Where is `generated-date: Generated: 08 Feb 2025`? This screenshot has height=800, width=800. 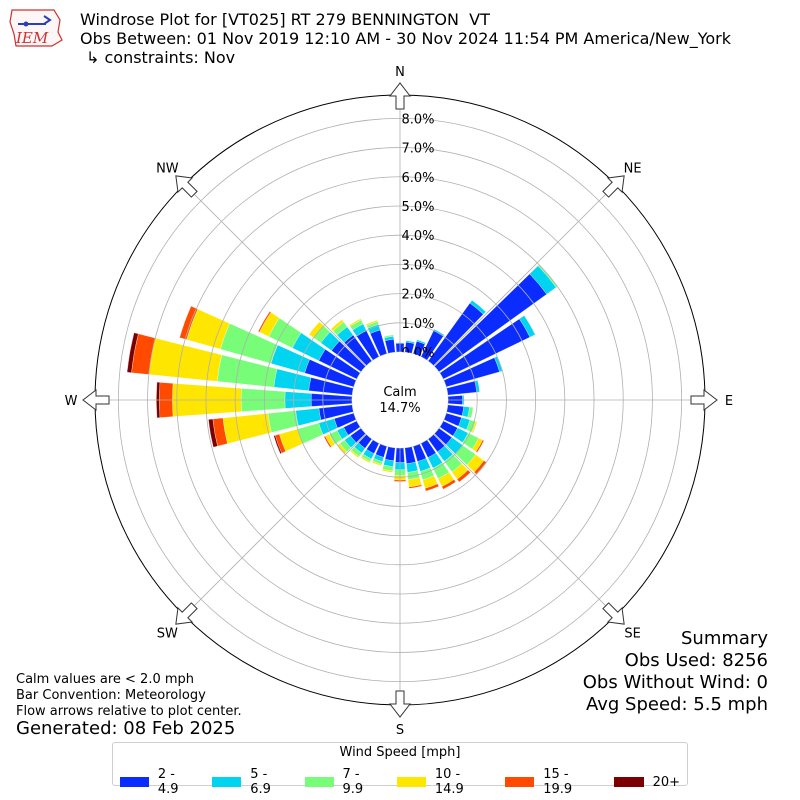
generated-date: Generated: 08 Feb 2025 is located at coordinates (126, 728).